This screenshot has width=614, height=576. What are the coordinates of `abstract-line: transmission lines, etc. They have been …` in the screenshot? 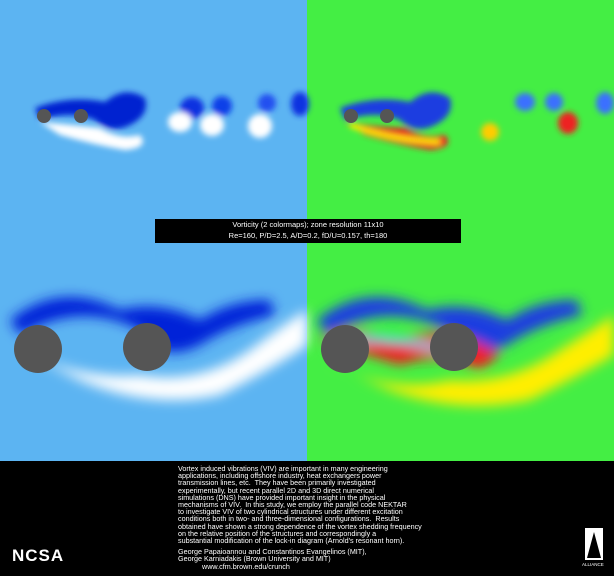 It's located at (277, 483).